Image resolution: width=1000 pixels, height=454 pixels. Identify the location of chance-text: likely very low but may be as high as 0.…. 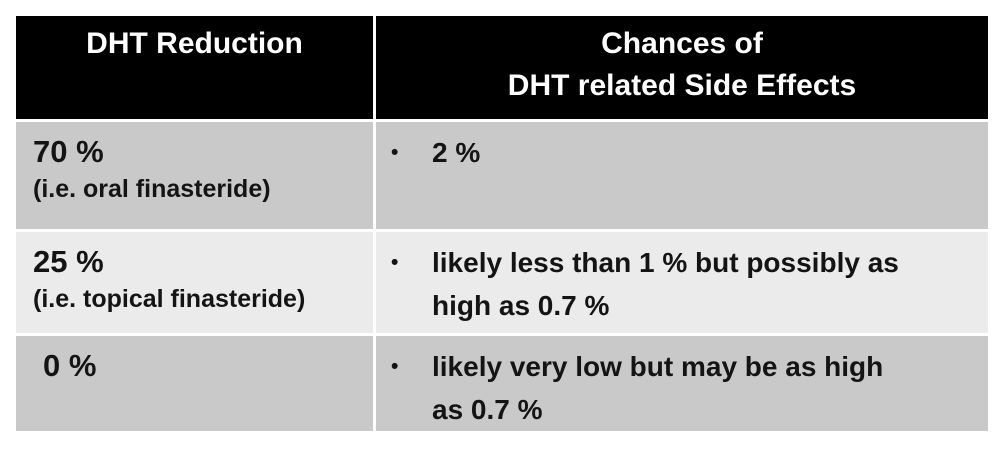
(658, 388).